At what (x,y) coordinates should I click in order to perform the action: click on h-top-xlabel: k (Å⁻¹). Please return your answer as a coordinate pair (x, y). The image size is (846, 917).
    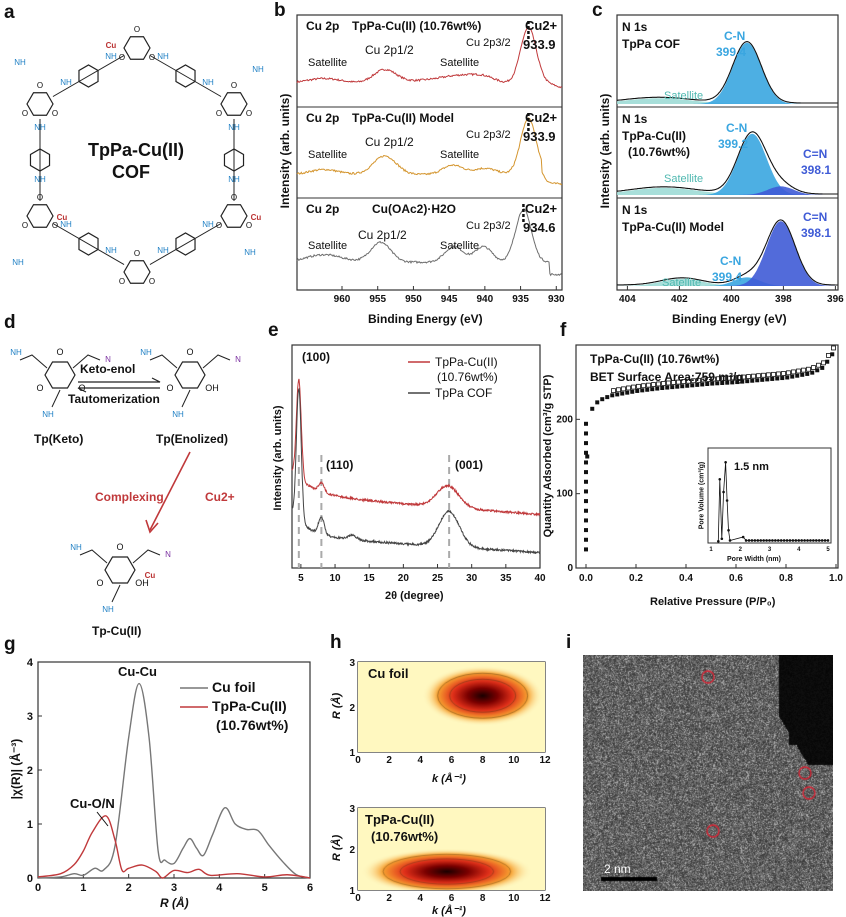
    Looking at the image, I should click on (449, 779).